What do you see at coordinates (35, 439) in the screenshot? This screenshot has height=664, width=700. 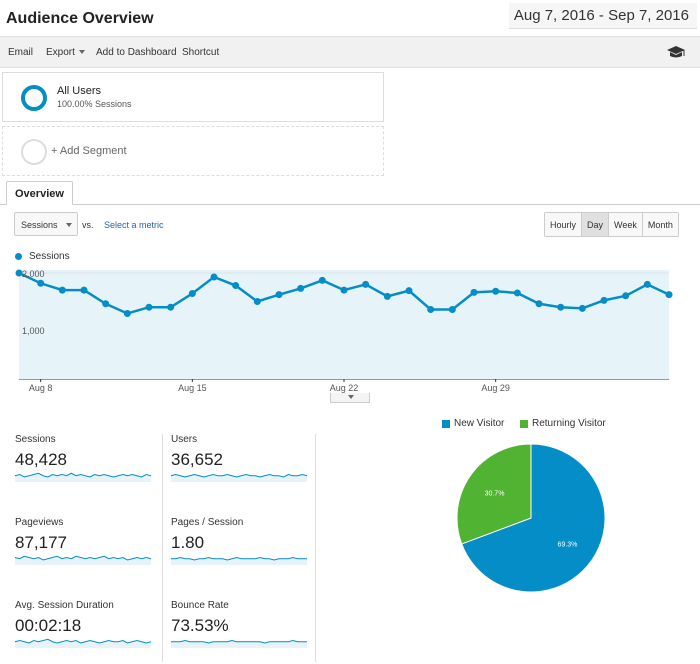 I see `stat-label: Sessions` at bounding box center [35, 439].